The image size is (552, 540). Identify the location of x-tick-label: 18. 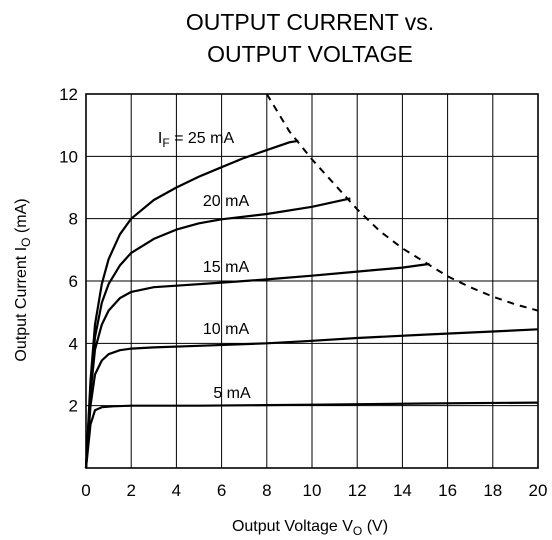
(492, 490).